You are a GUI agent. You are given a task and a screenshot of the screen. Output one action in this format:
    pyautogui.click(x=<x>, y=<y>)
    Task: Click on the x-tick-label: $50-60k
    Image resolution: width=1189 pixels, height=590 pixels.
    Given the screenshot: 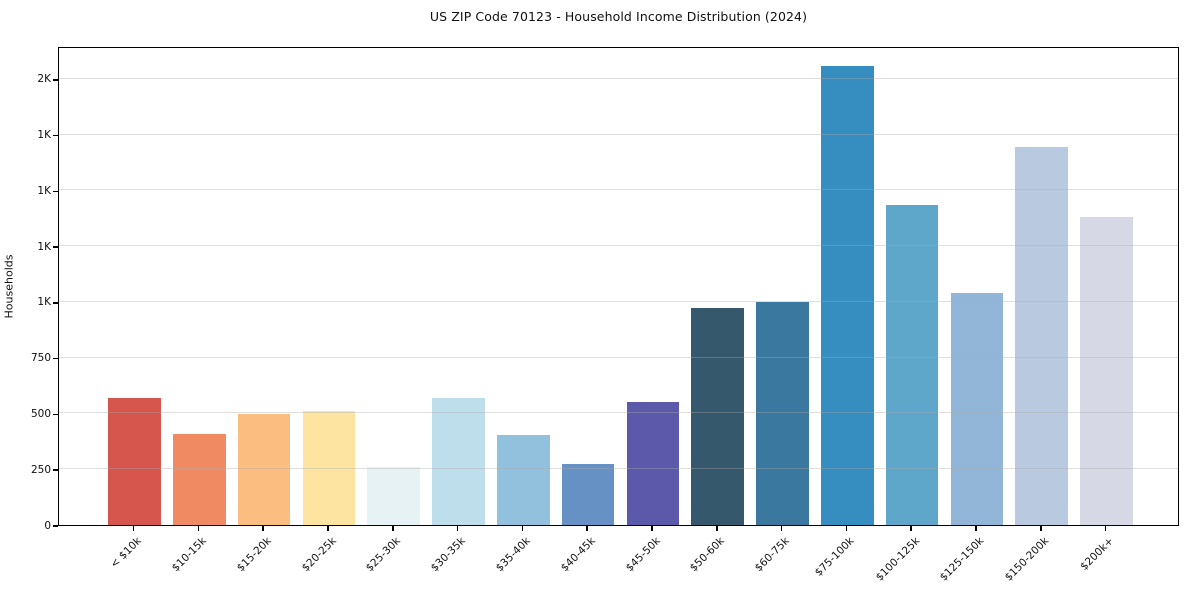 What is the action you would take?
    pyautogui.click(x=708, y=555)
    